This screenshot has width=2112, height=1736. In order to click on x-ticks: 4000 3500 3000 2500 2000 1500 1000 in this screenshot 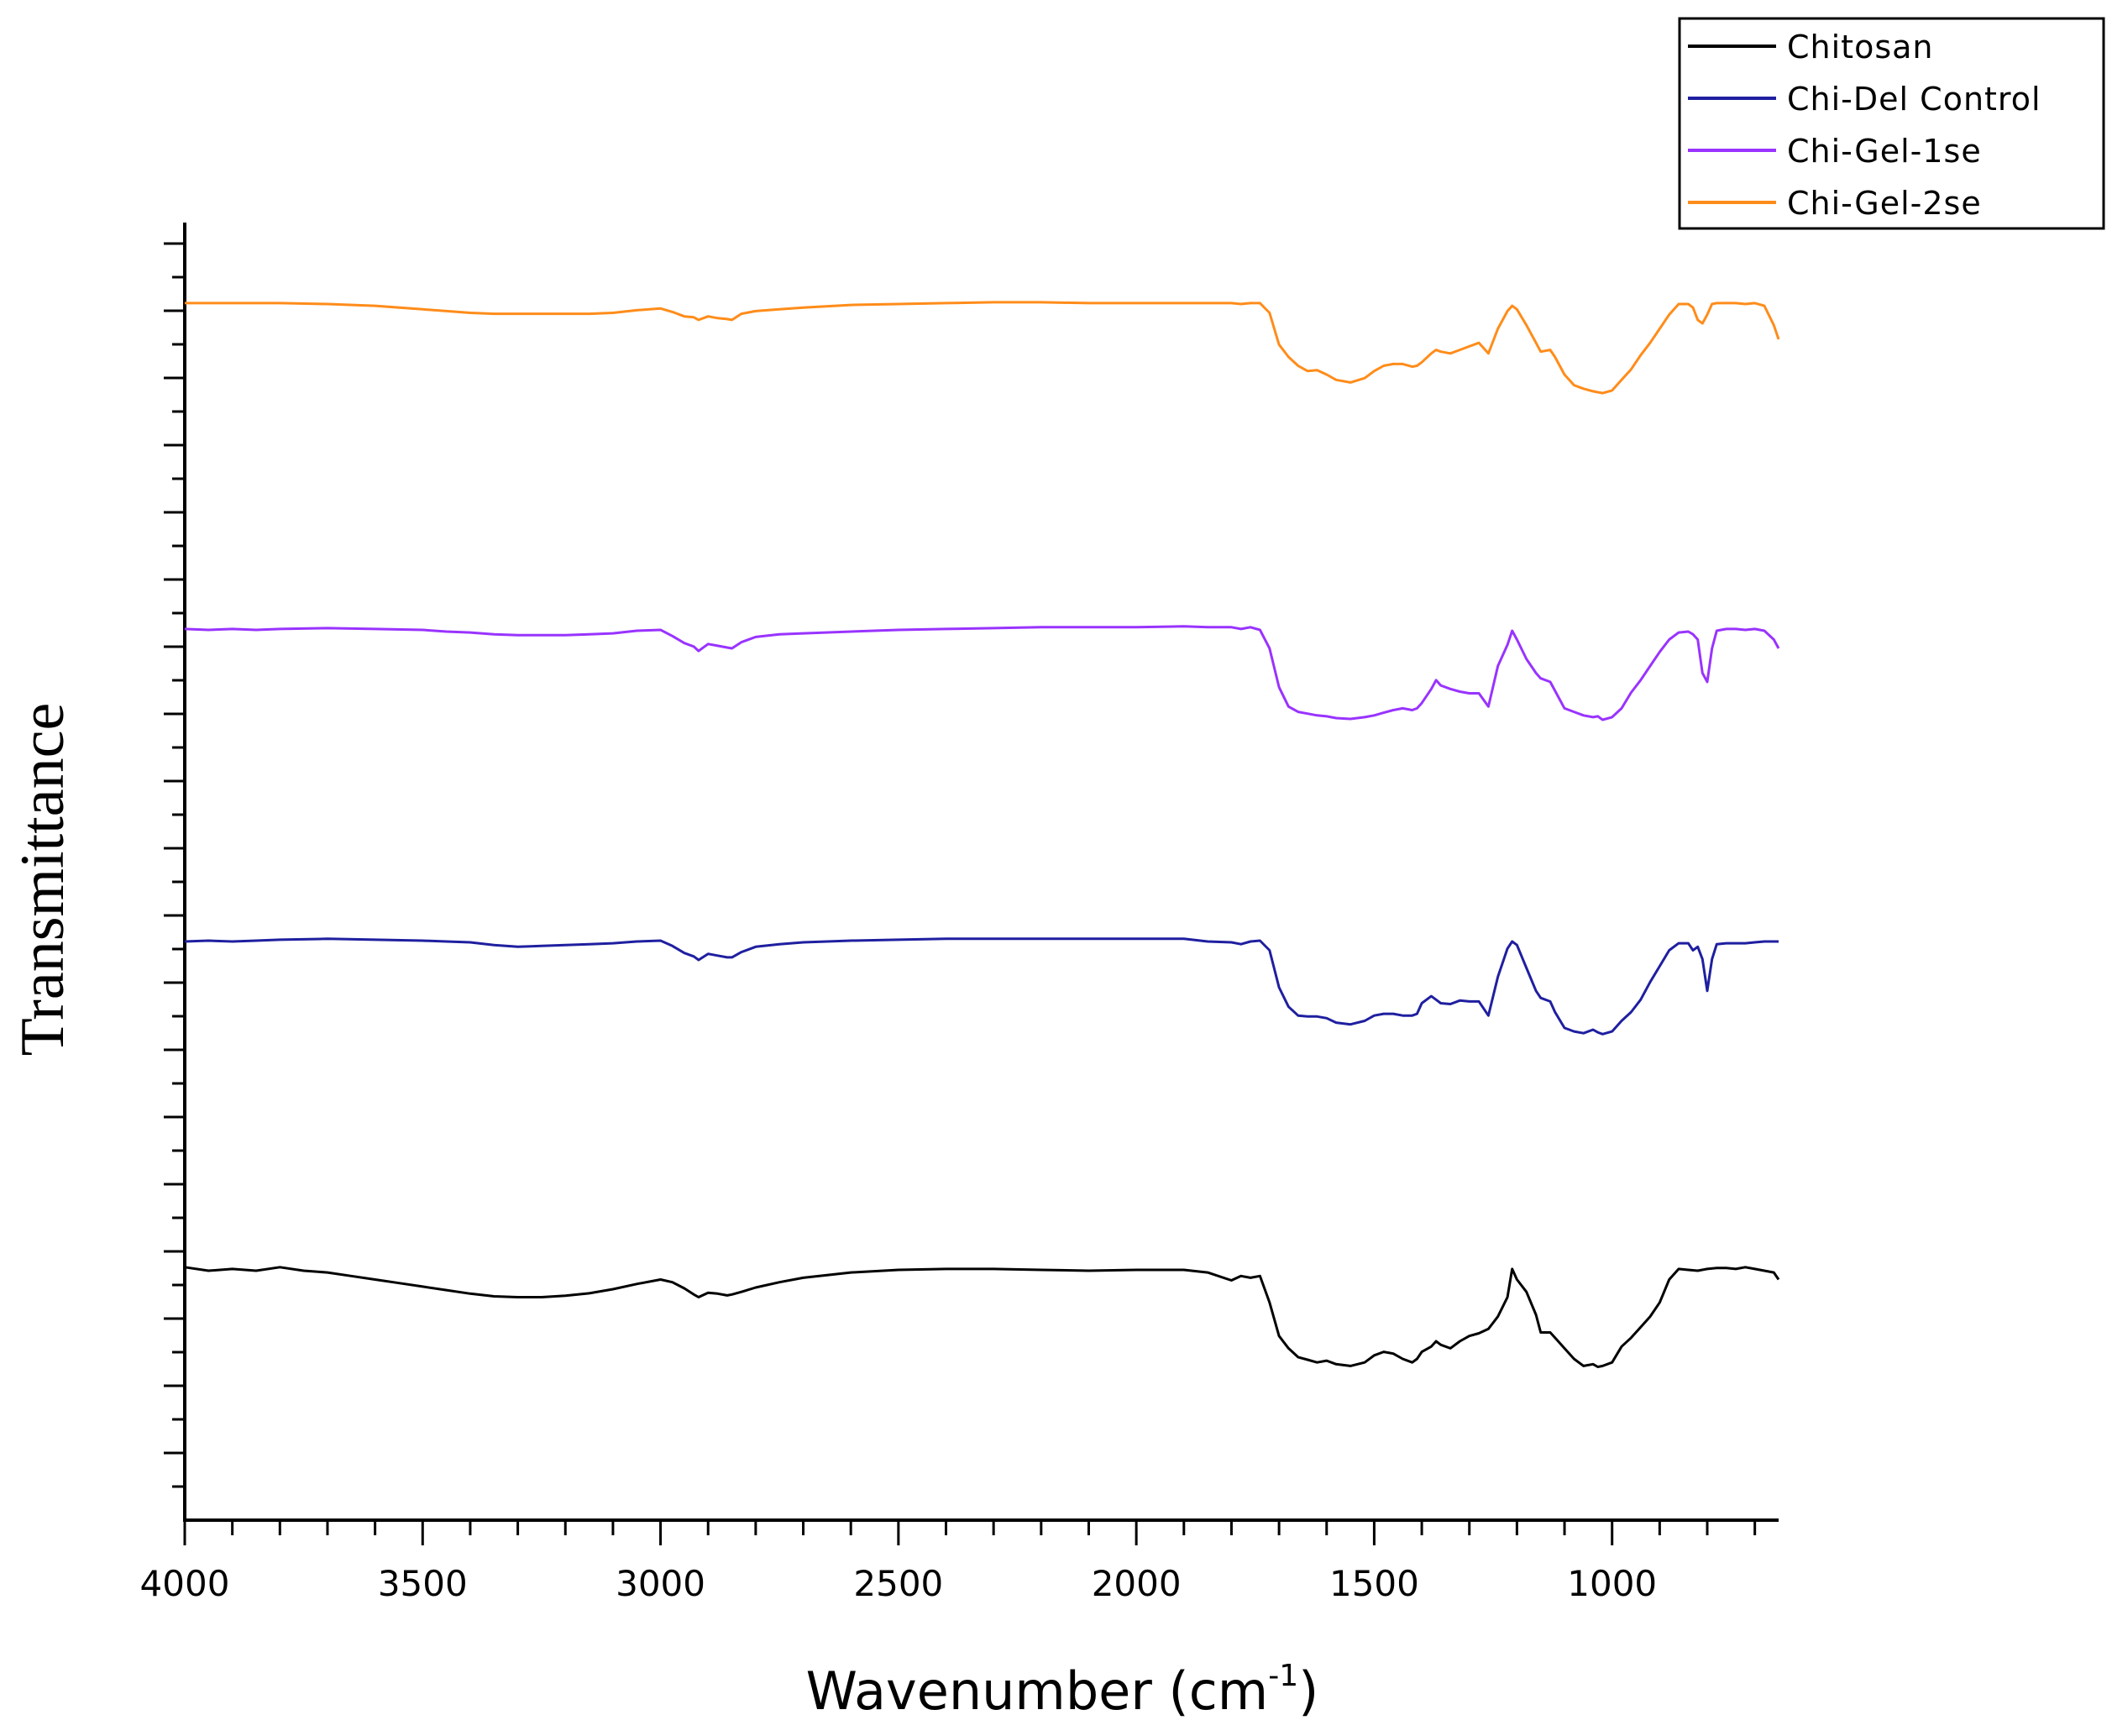, I will do `click(949, 1562)`.